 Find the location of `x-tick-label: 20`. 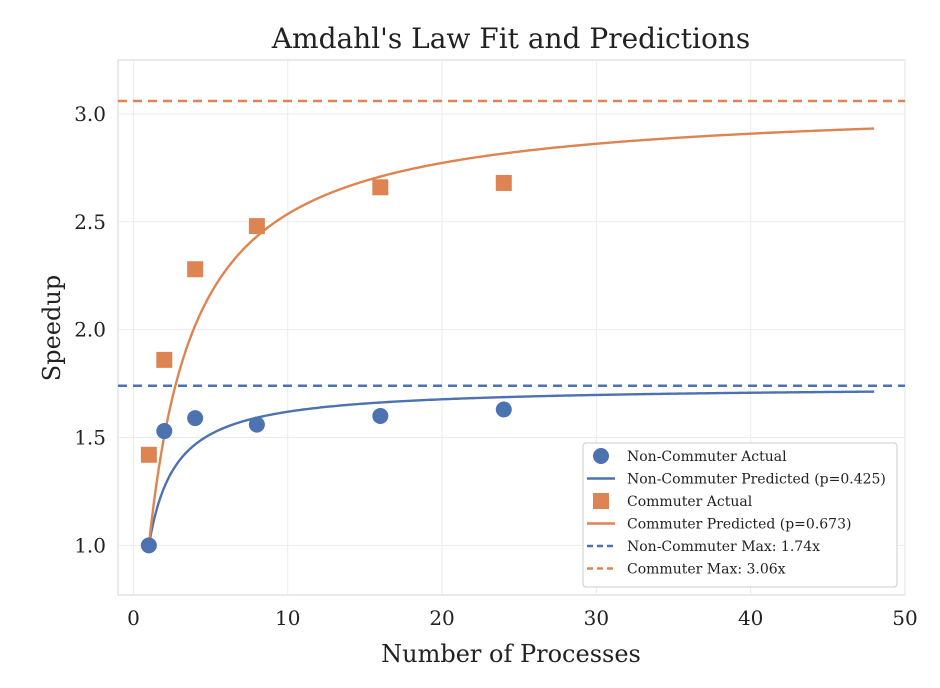

x-tick-label: 20 is located at coordinates (441, 618).